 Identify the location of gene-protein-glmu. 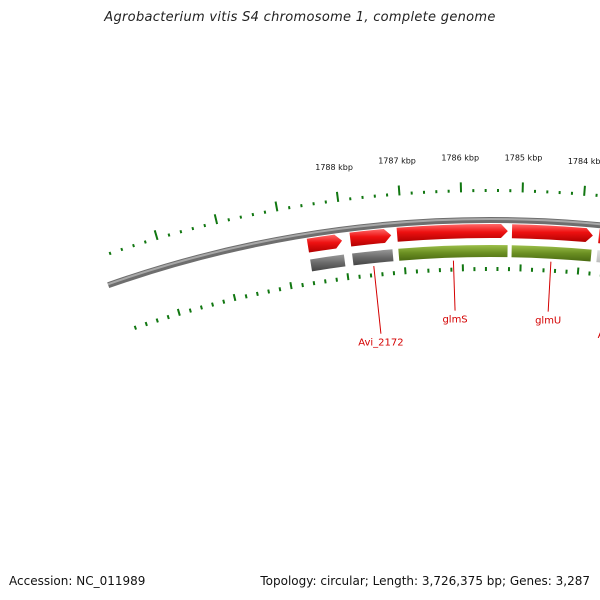
(552, 233).